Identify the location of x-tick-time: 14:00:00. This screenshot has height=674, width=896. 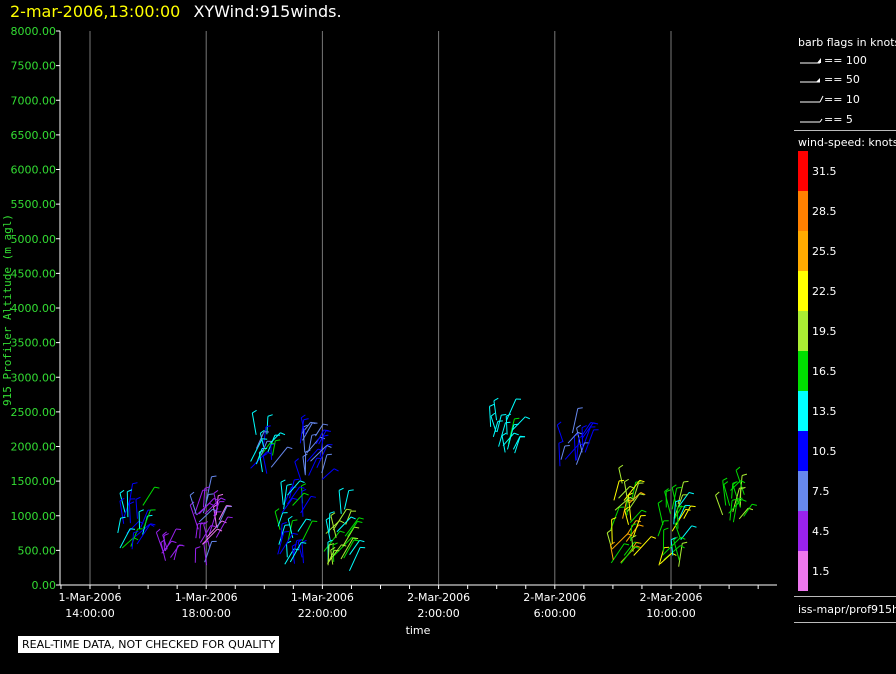
(89, 613).